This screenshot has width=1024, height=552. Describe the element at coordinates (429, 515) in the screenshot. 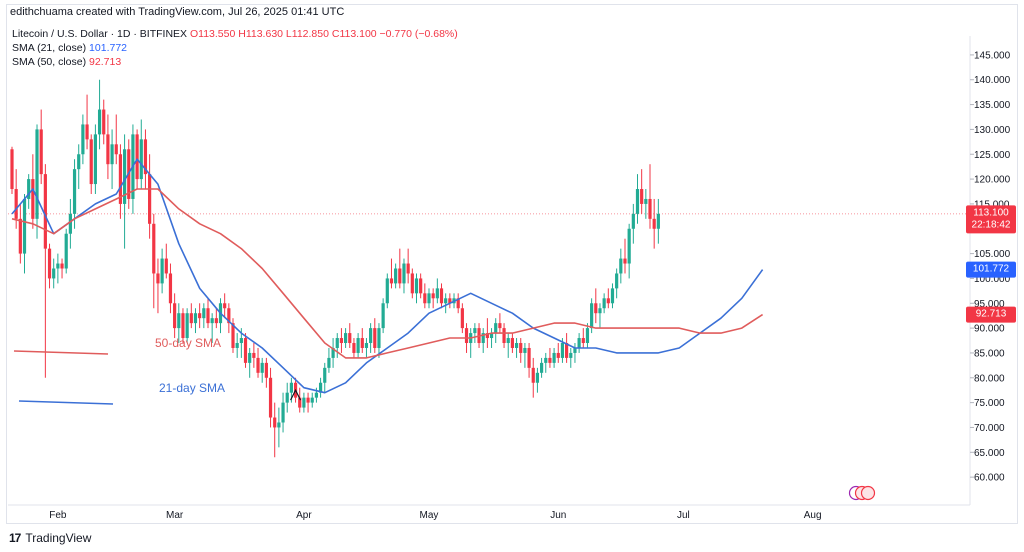

I see `x-tick-label: May` at that location.